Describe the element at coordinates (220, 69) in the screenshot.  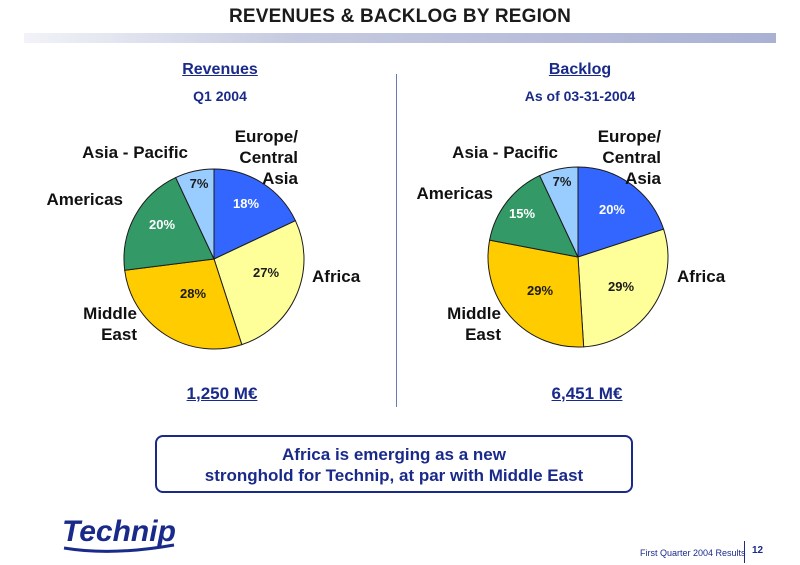
I see `revenues-chart-title: Revenues` at that location.